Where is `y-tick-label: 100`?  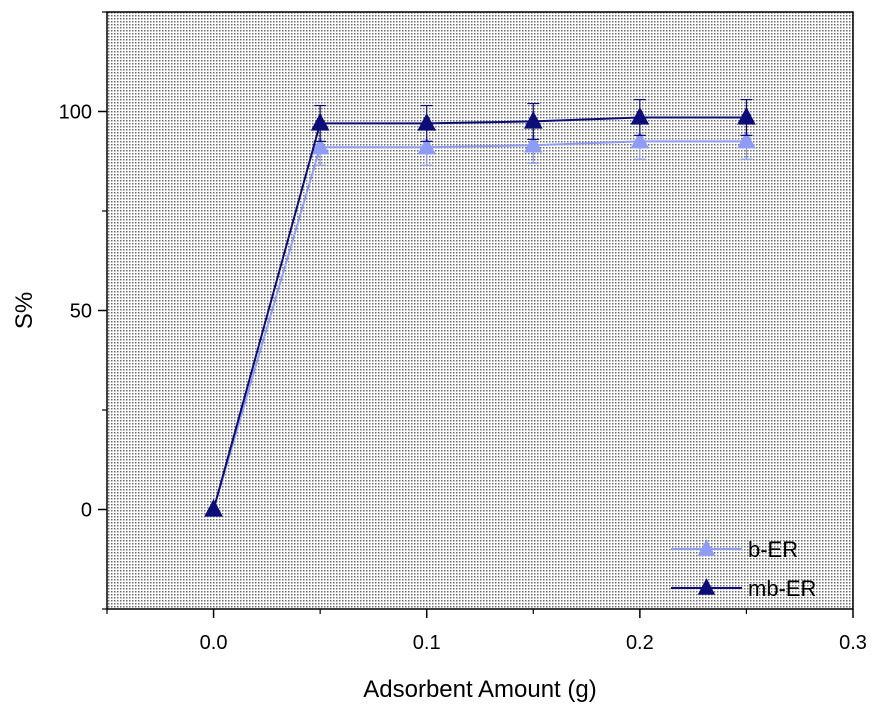
y-tick-label: 100 is located at coordinates (75, 113).